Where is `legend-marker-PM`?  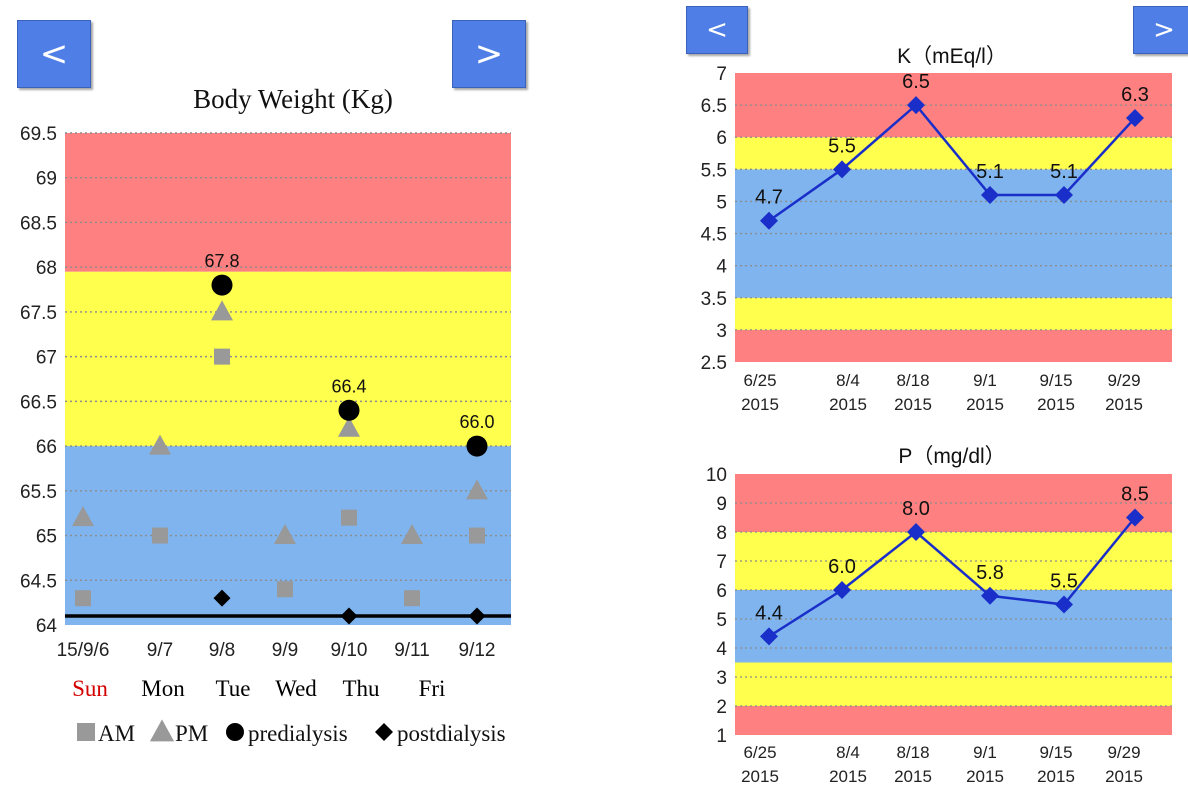
legend-marker-PM is located at coordinates (162, 730).